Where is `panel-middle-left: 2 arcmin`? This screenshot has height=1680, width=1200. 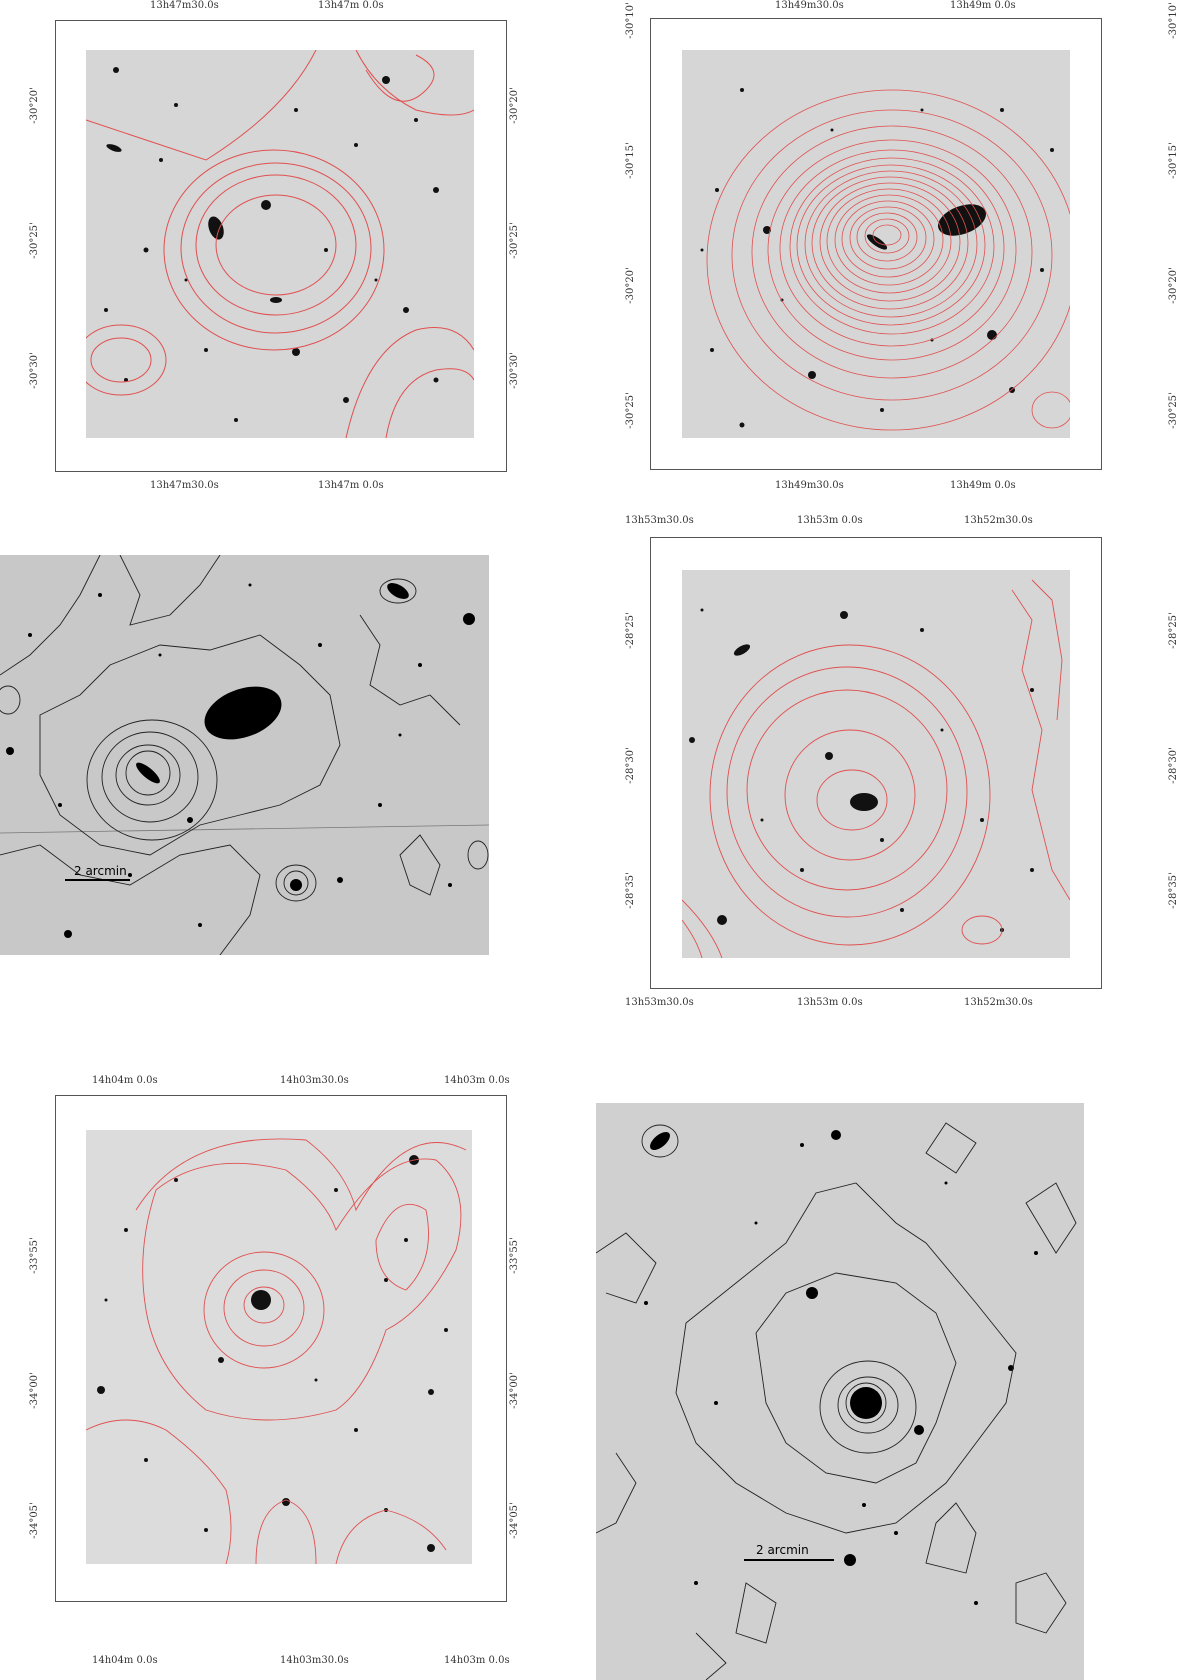
panel-middle-left: 2 arcmin is located at coordinates (245, 755).